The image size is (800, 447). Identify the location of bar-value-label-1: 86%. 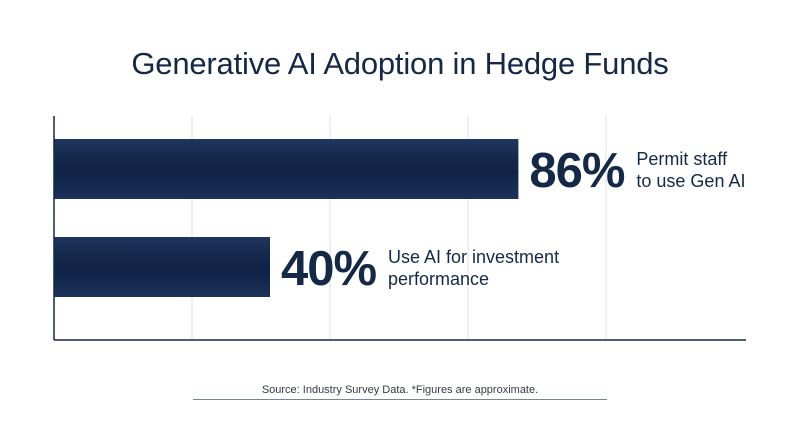
(577, 171).